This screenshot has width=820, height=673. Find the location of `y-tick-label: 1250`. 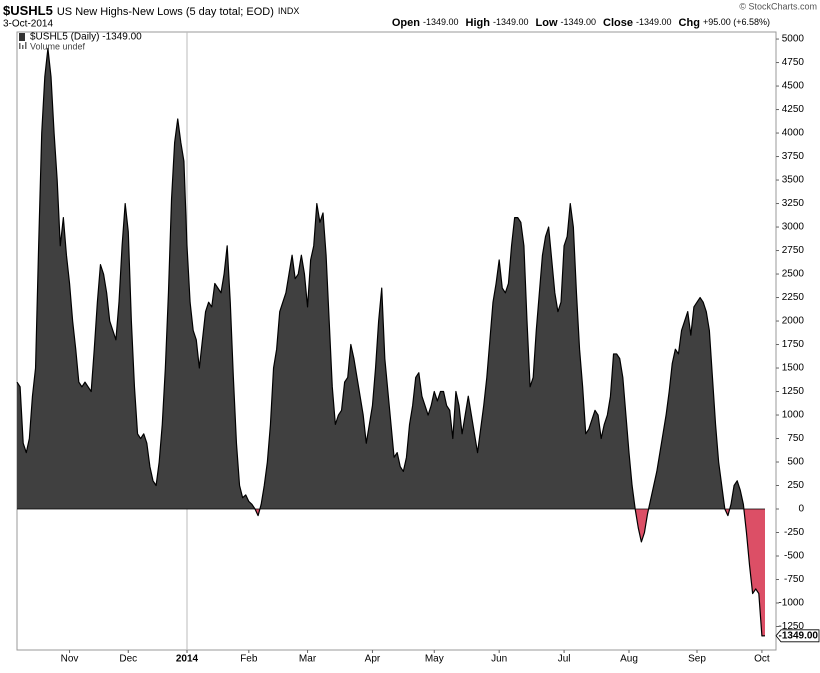

y-tick-label: 1250 is located at coordinates (793, 391).